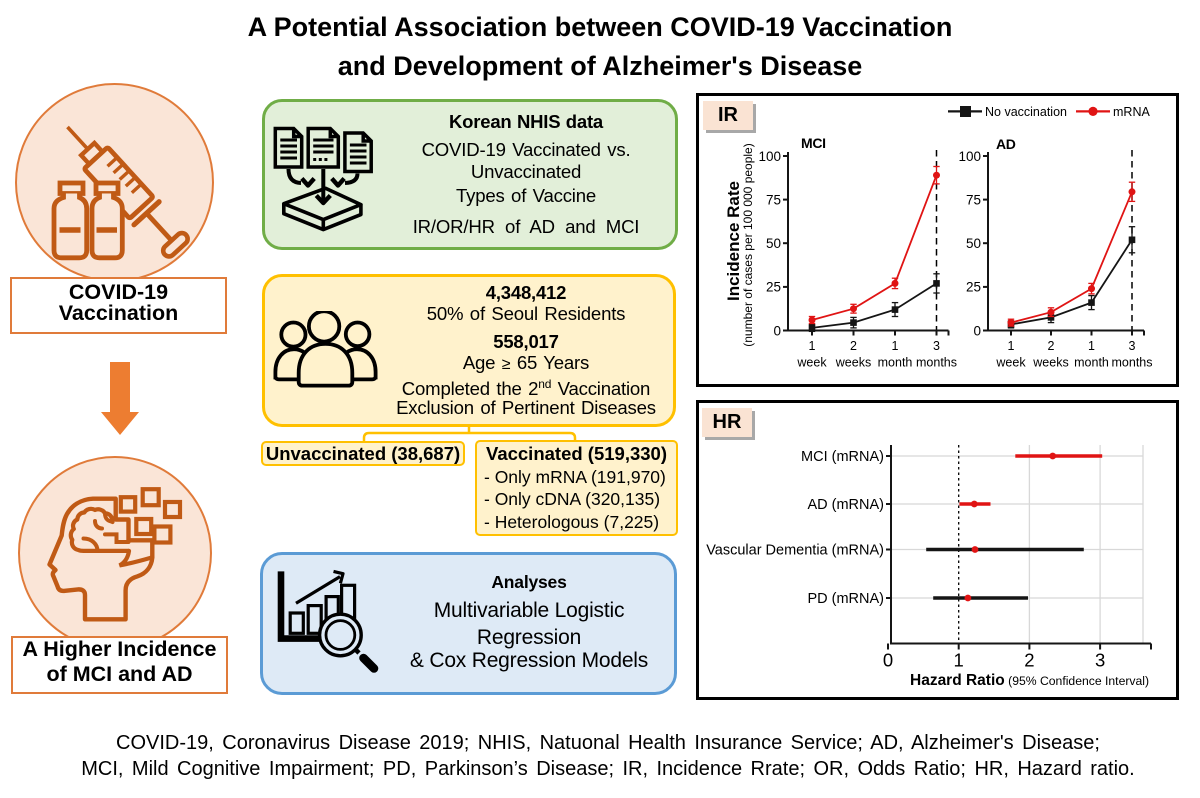 The width and height of the screenshot is (1200, 798). I want to click on svg-text: MCI (mRNA), so click(842, 457).